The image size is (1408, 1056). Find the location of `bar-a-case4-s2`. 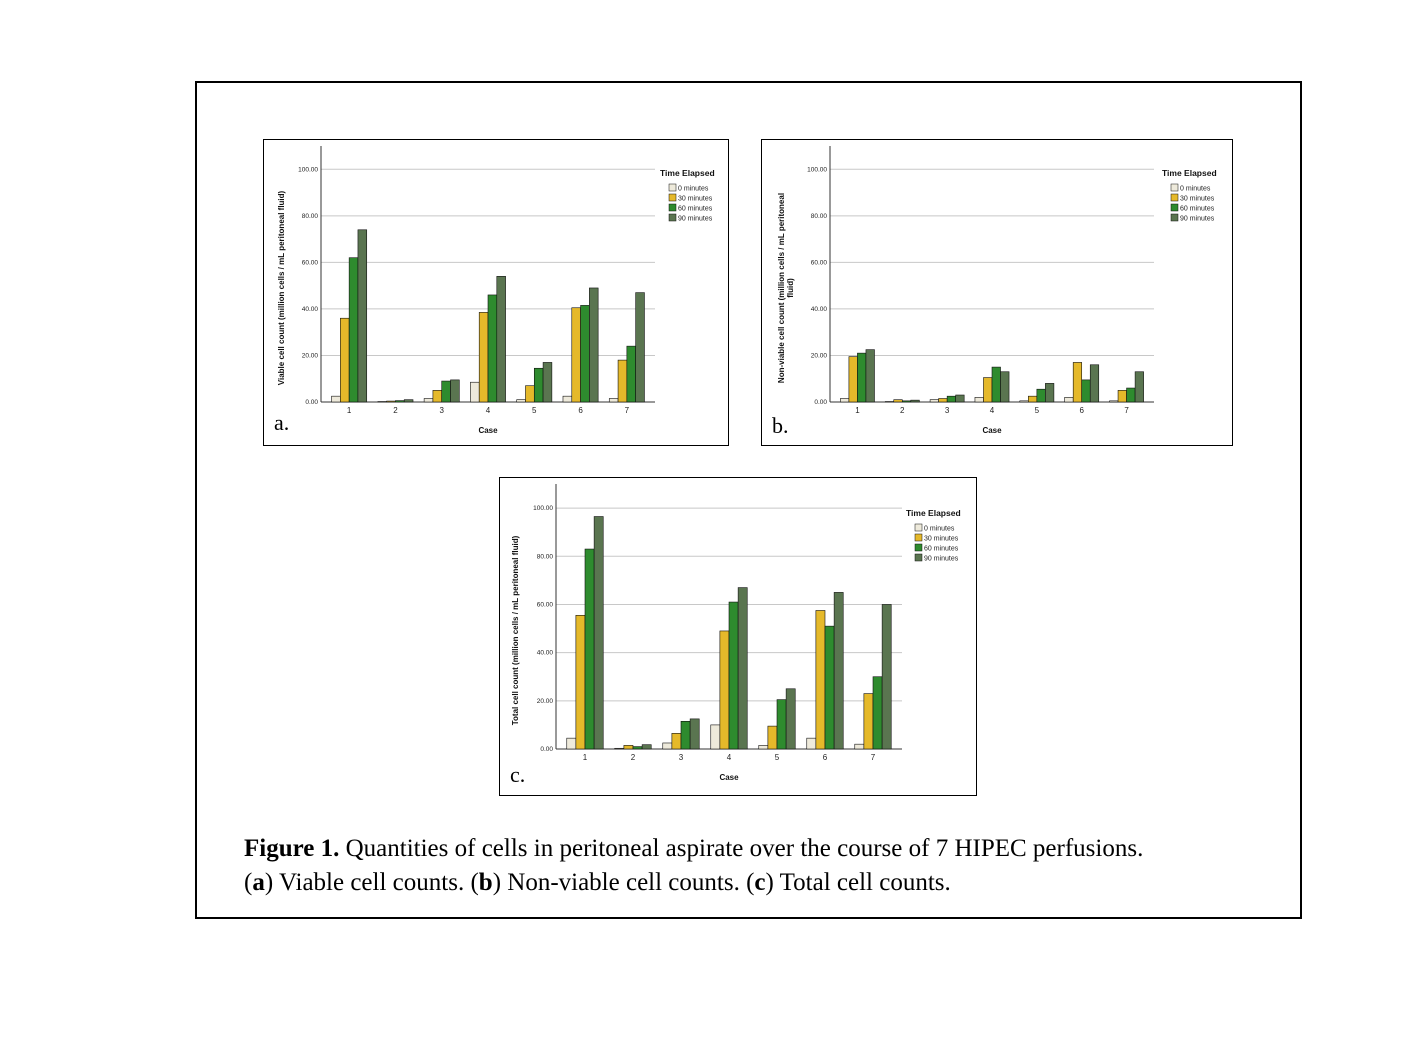

bar-a-case4-s2 is located at coordinates (492, 348).